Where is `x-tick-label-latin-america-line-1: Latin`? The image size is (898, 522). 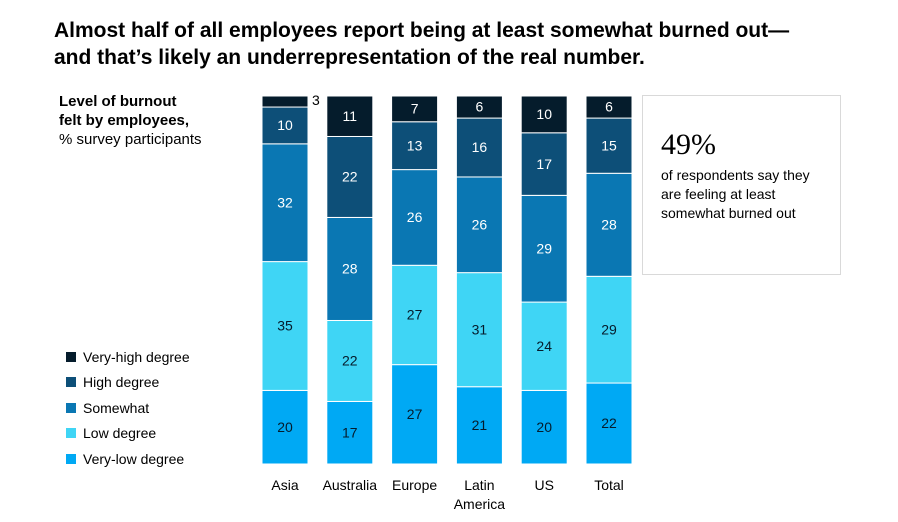
x-tick-label-latin-america-line-1: Latin is located at coordinates (479, 485).